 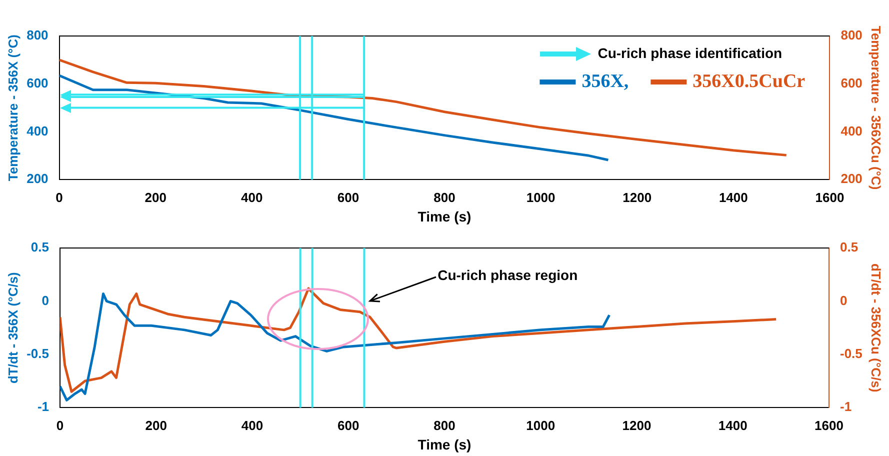 I want to click on annotation: Cu-rich phase identification, so click(x=690, y=52).